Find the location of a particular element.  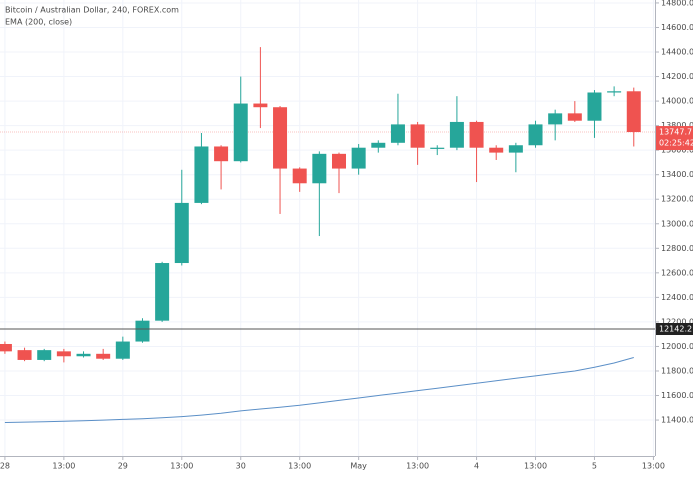

y-tick-label: 13000.0 is located at coordinates (677, 223).